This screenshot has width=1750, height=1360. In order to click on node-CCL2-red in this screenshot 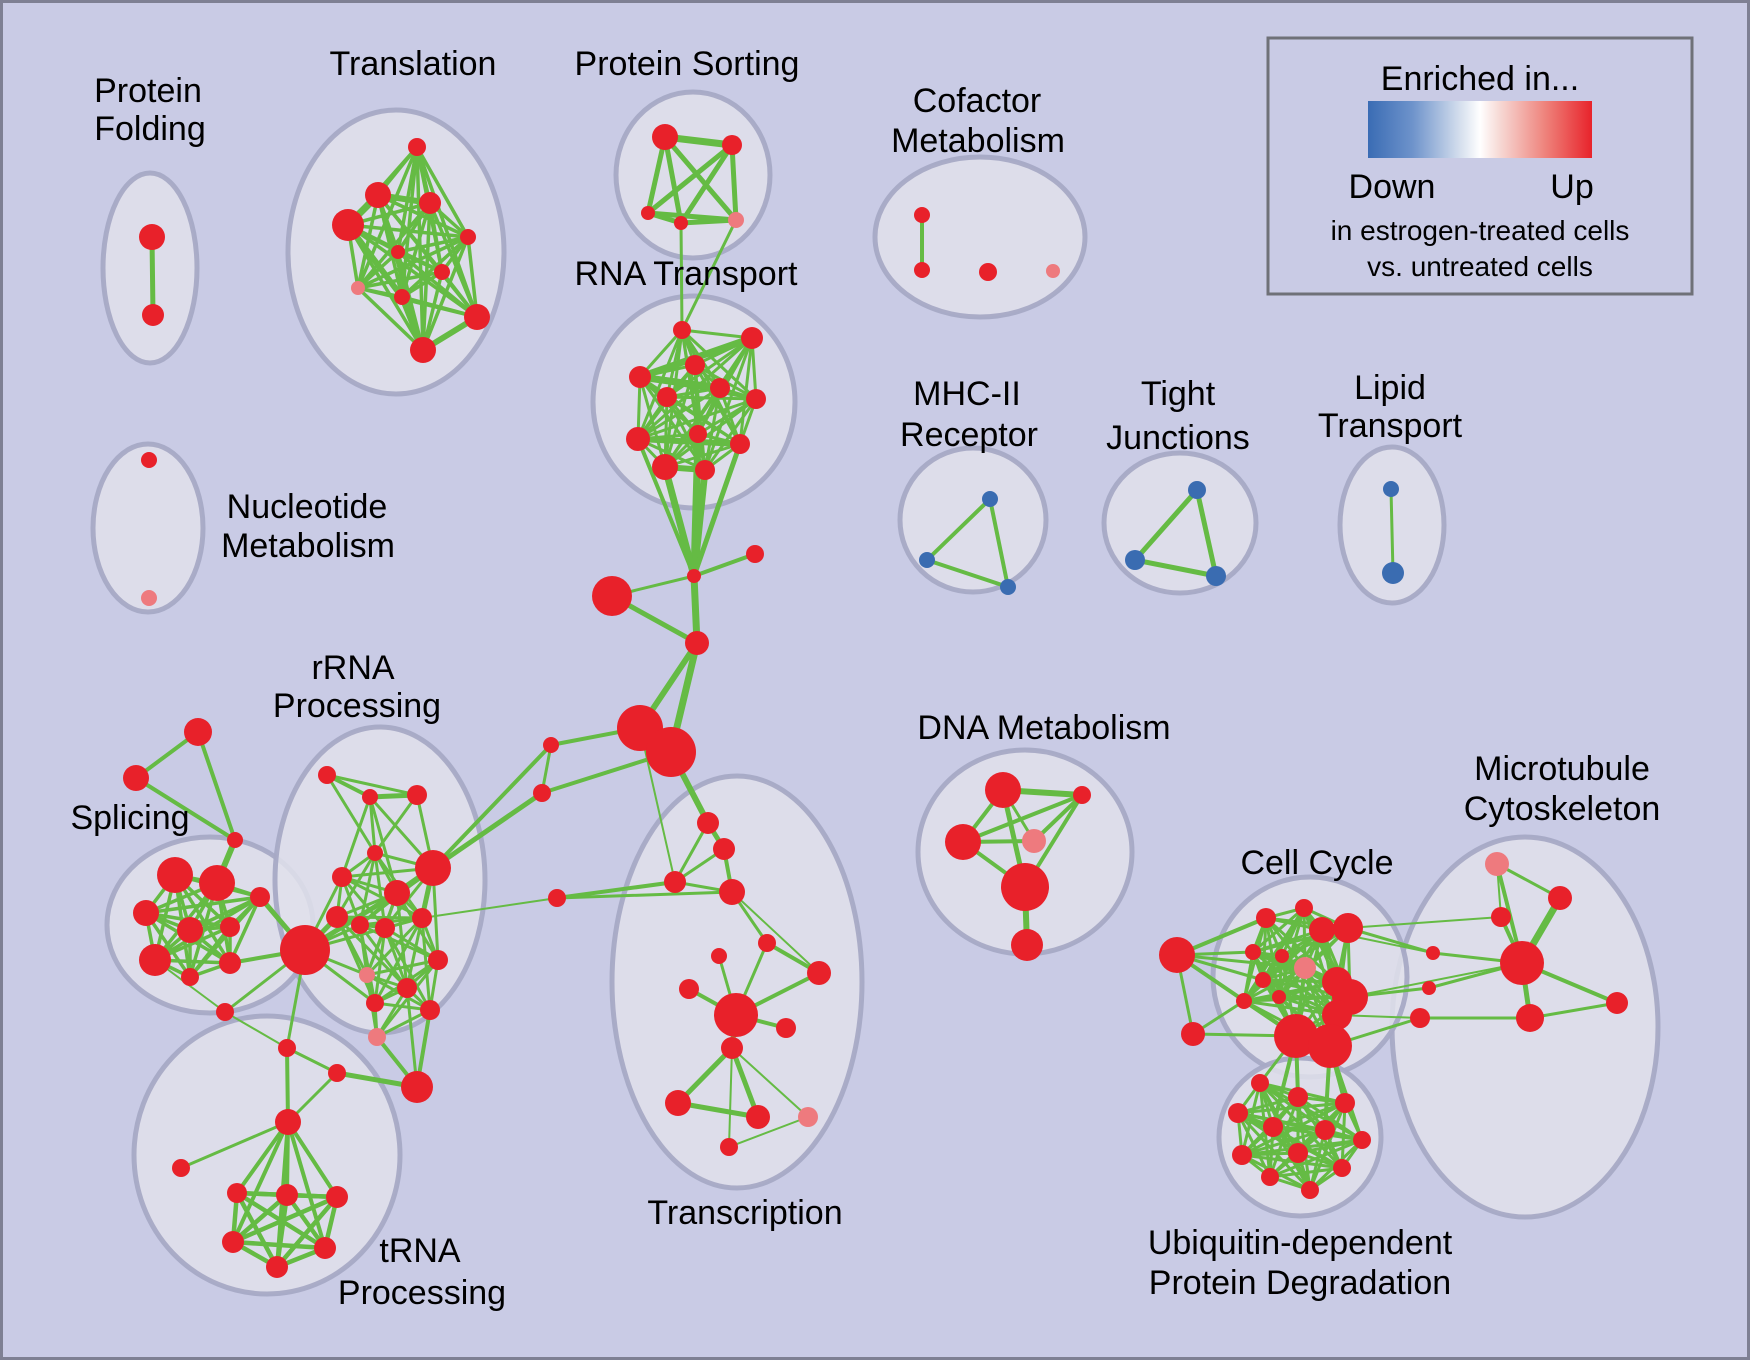, I will do `click(1193, 1034)`.